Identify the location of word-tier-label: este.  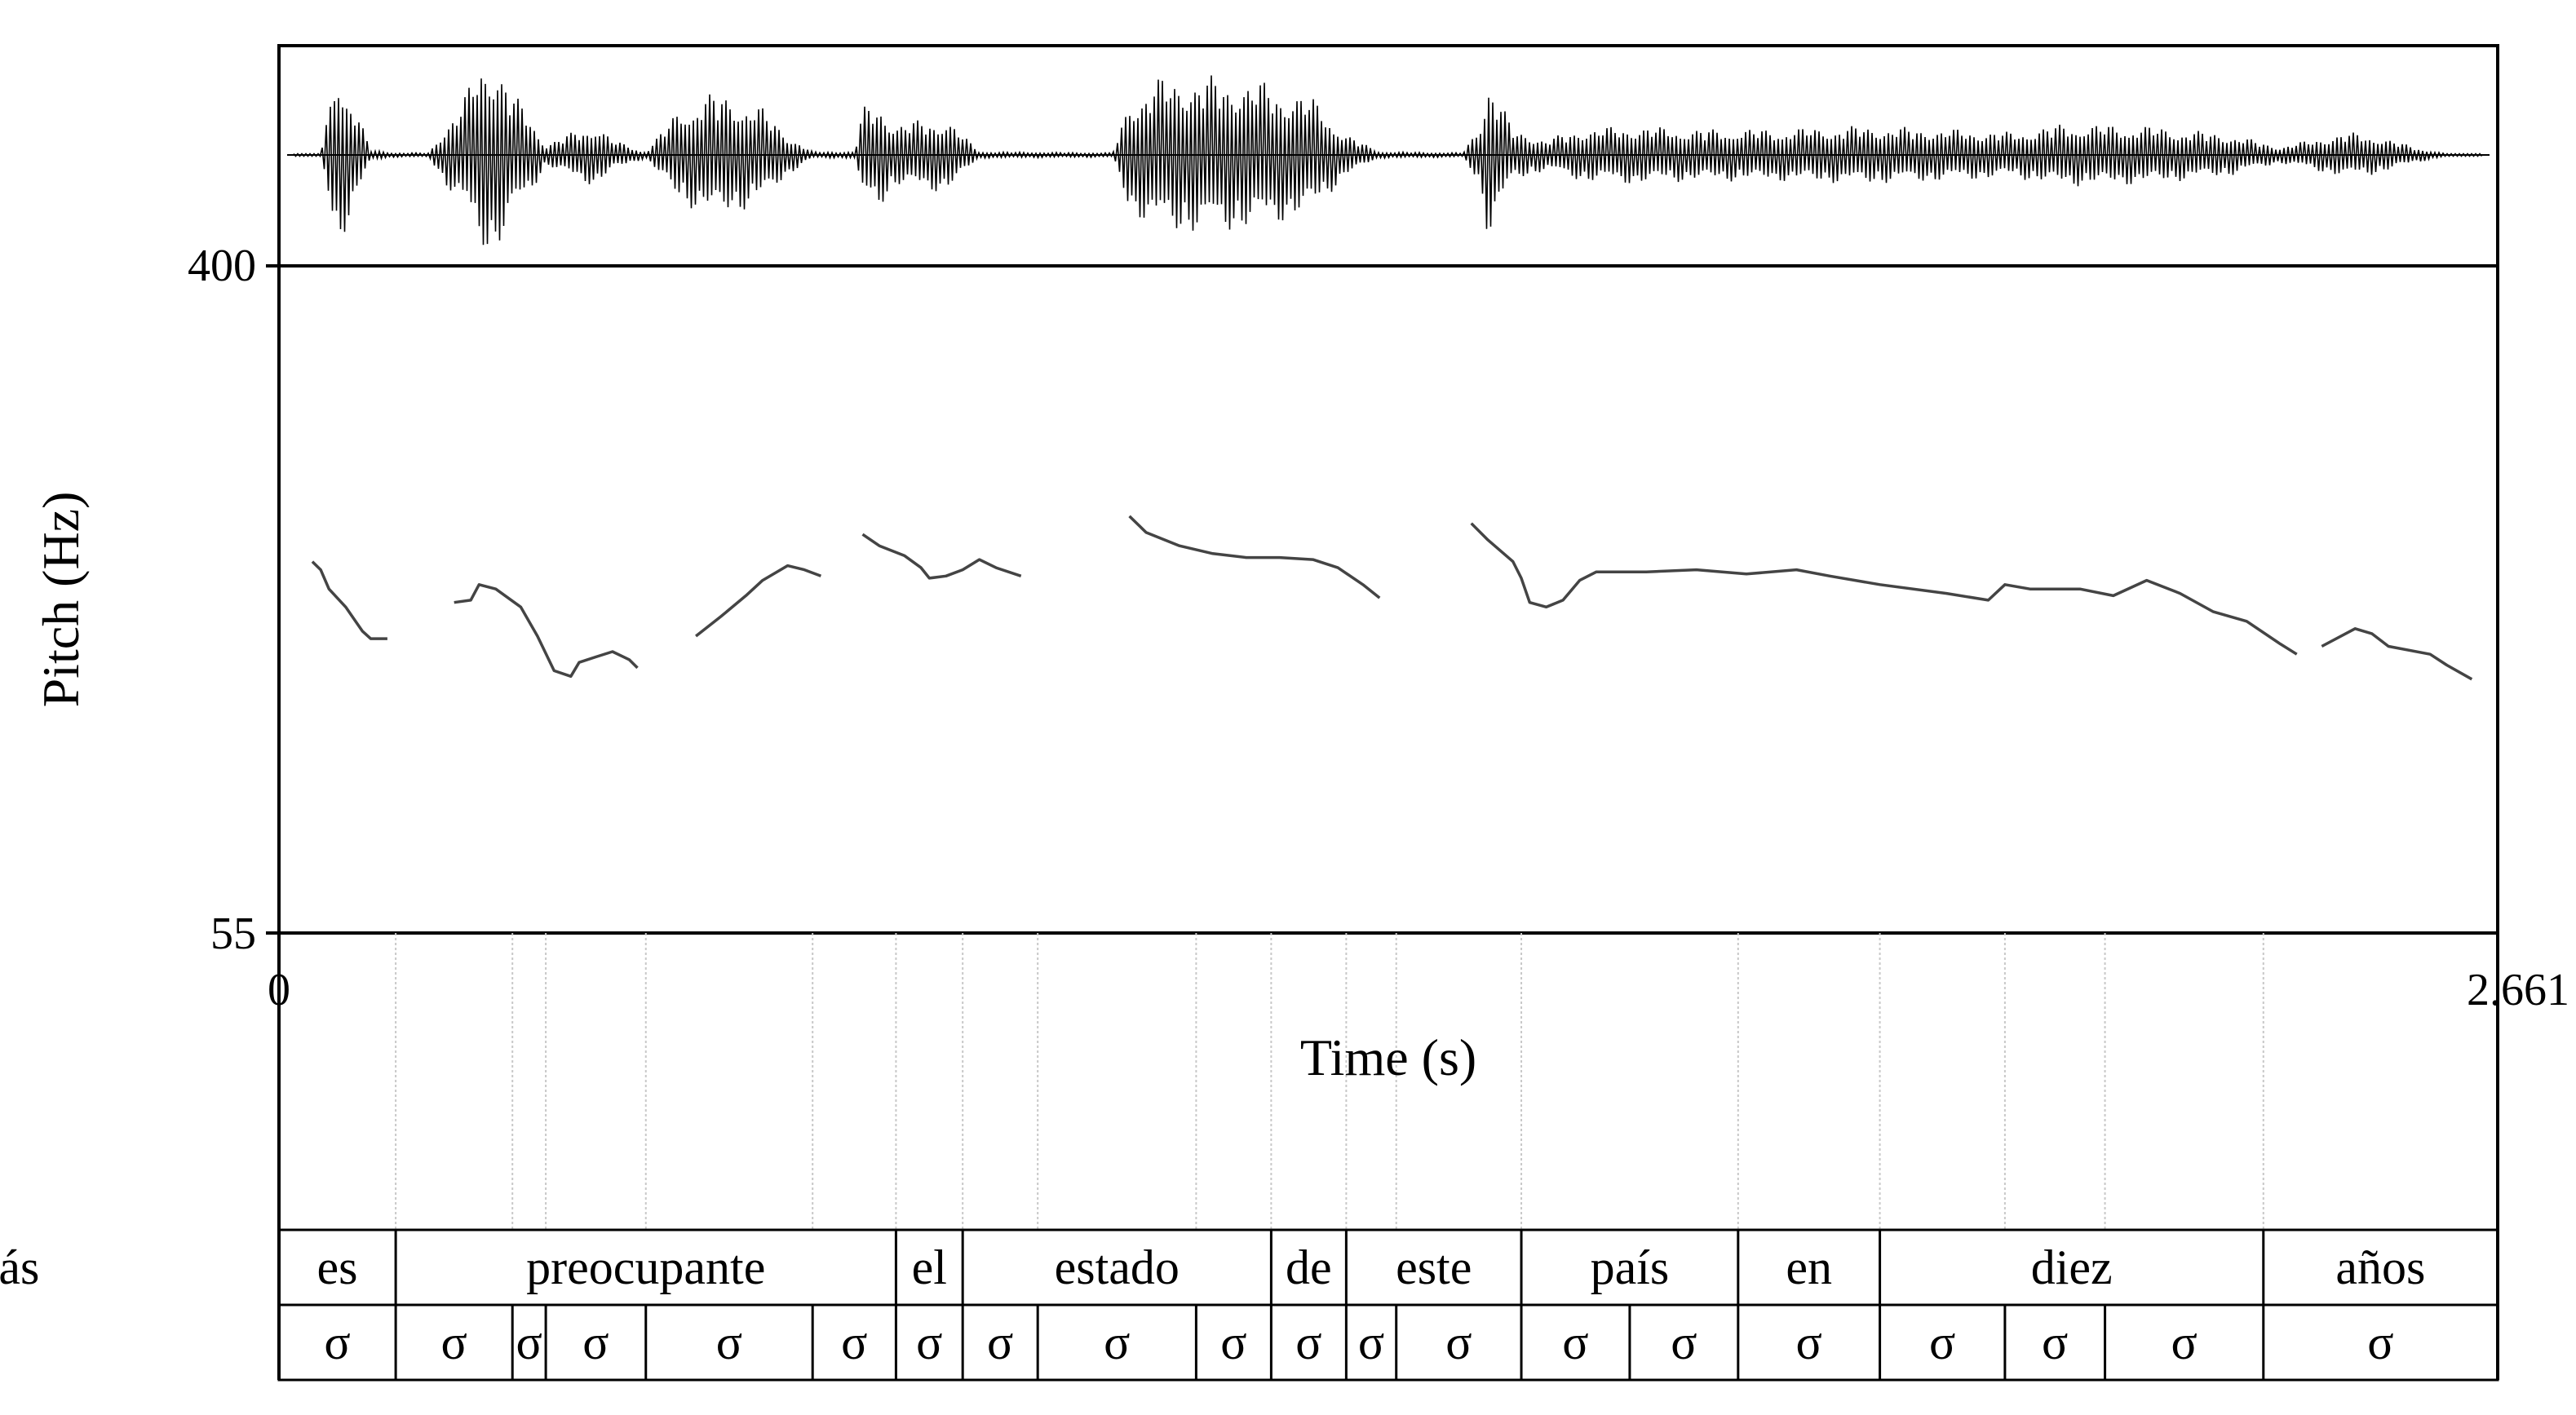
(1434, 1267).